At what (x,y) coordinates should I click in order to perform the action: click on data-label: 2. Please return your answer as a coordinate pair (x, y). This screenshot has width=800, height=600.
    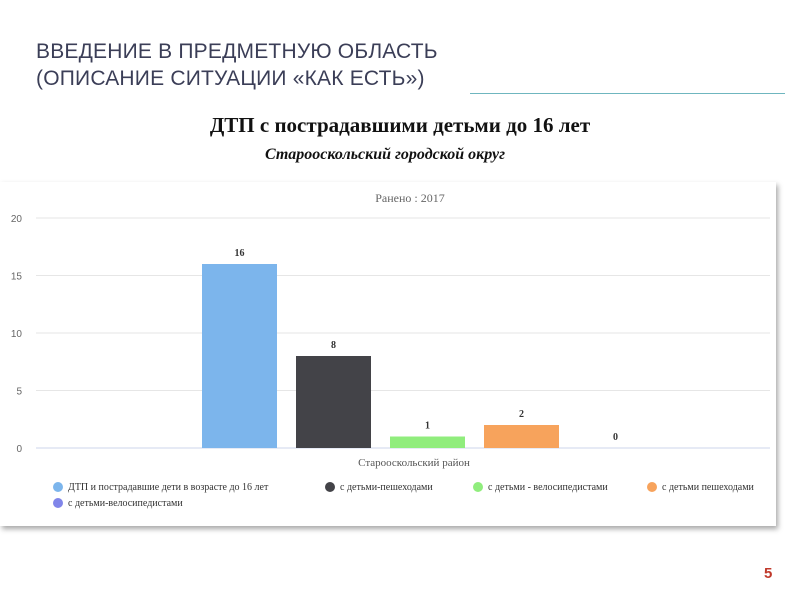
    Looking at the image, I should click on (521, 414).